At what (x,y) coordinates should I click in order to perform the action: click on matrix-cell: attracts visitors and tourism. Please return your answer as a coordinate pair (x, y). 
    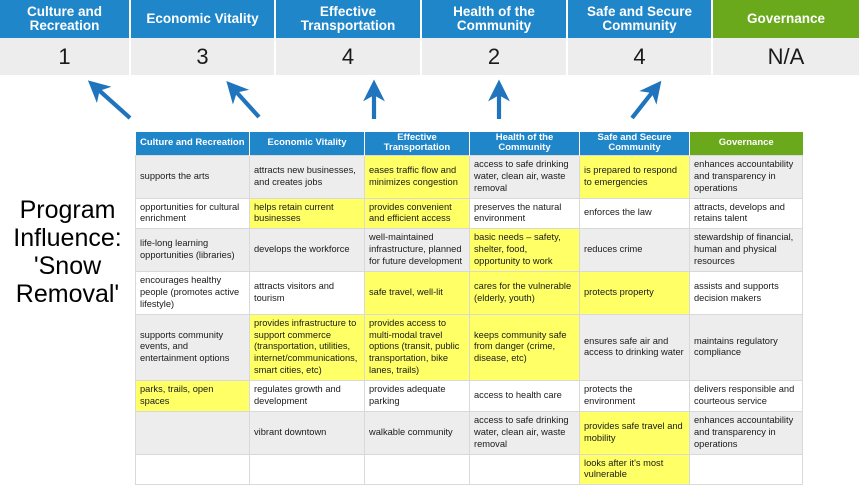
    Looking at the image, I should click on (307, 293).